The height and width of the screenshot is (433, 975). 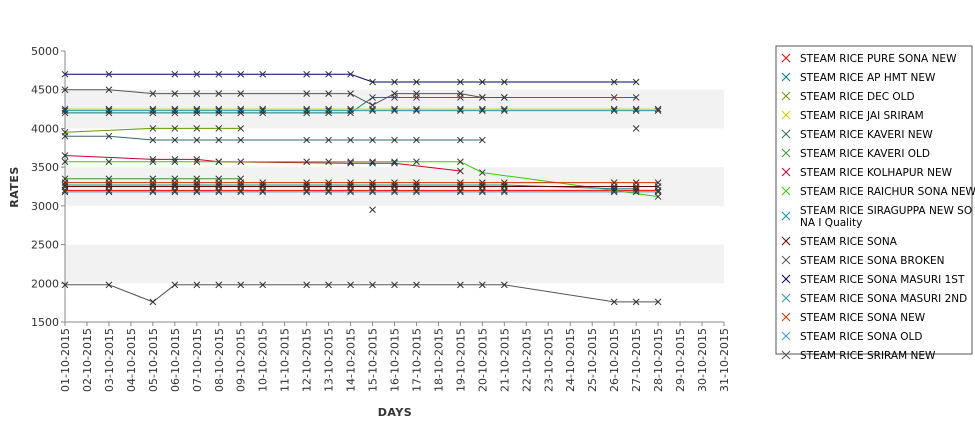 I want to click on legend-item-0: STEAM RICE PURE SONA NEW, so click(x=869, y=59).